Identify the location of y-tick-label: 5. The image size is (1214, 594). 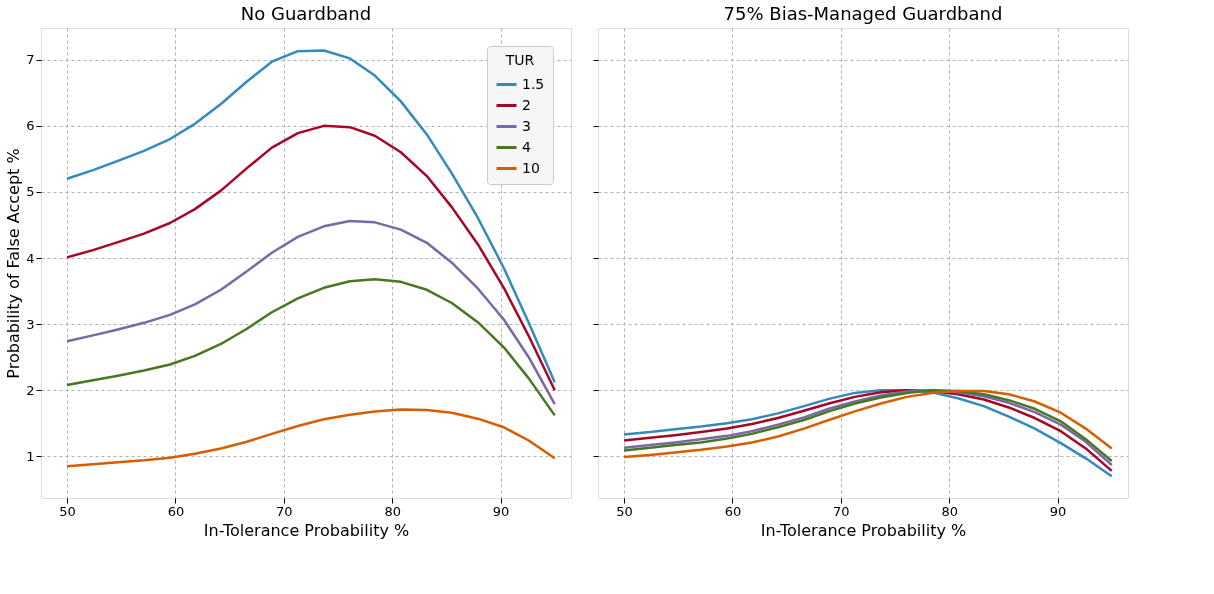
(30, 192).